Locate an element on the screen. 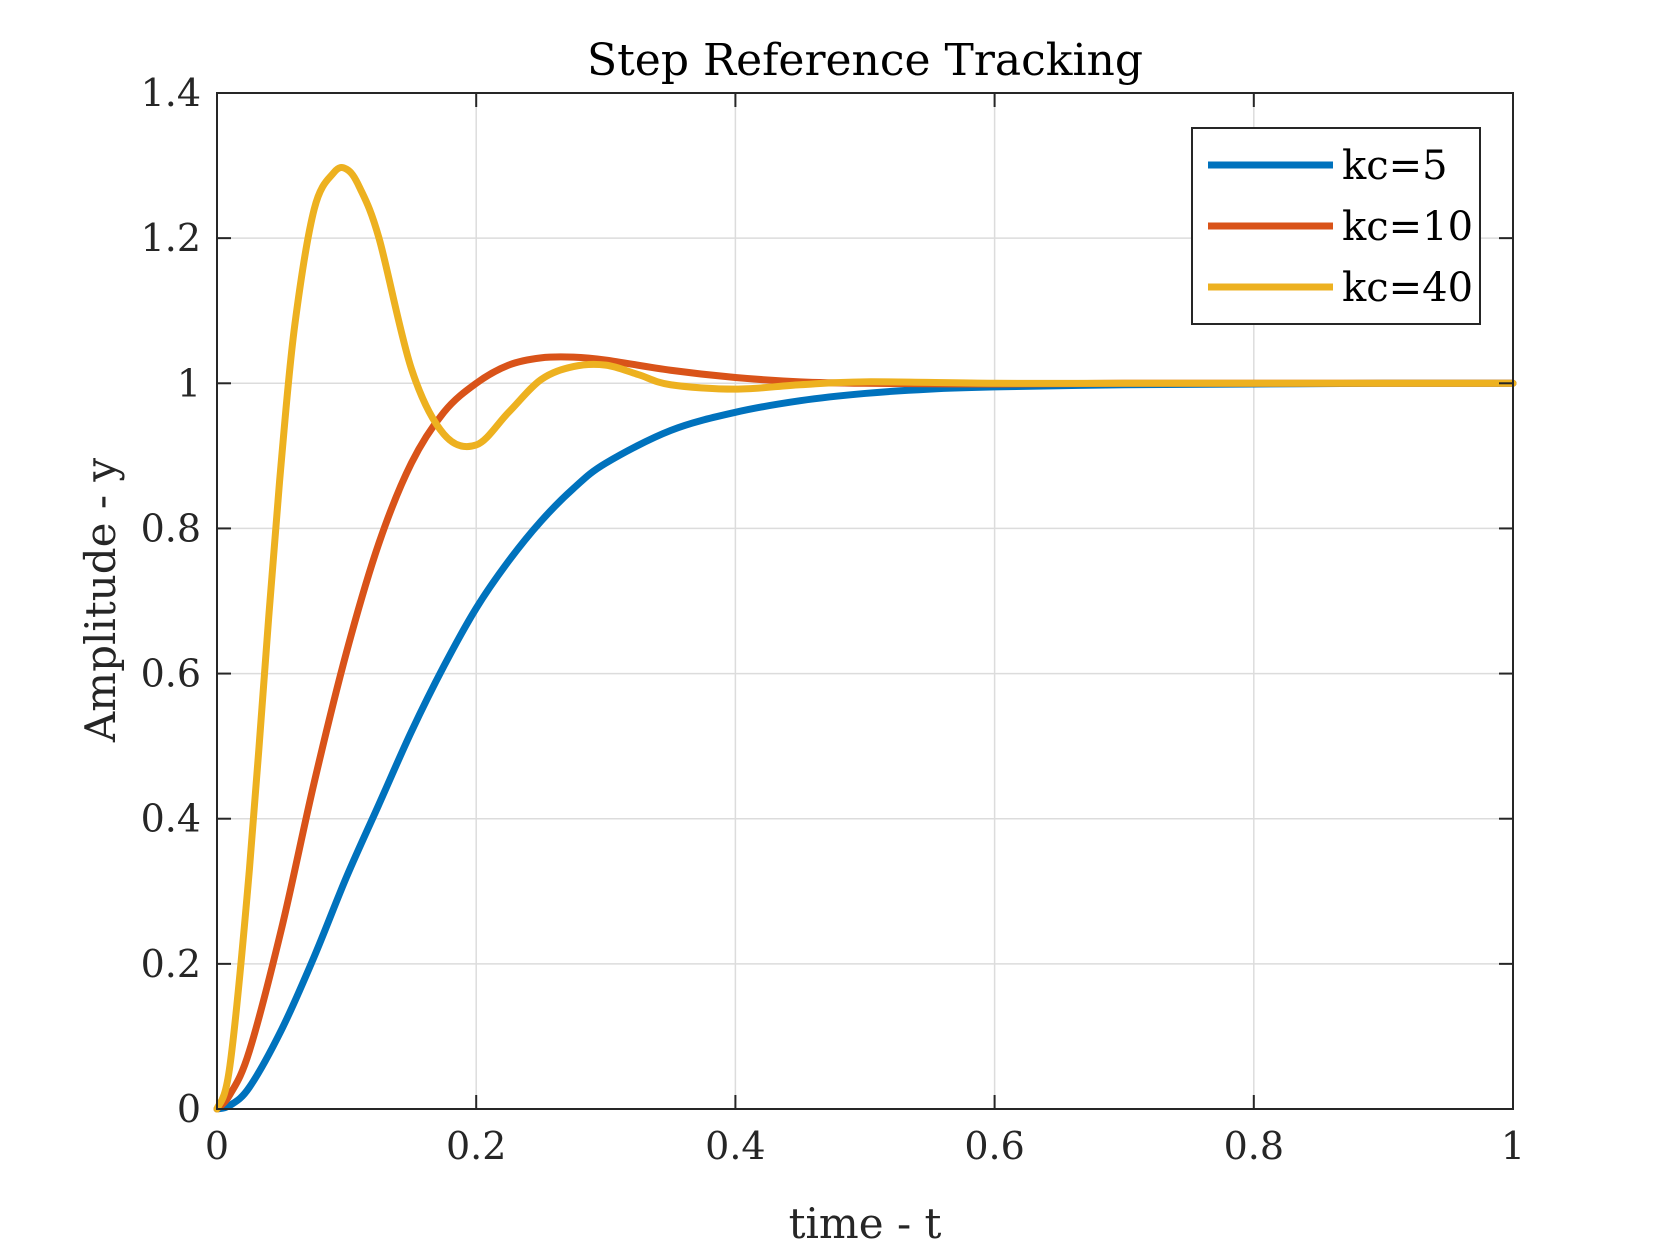 This screenshot has width=1654, height=1240. x-tick-label: 0.6 is located at coordinates (994, 1146).